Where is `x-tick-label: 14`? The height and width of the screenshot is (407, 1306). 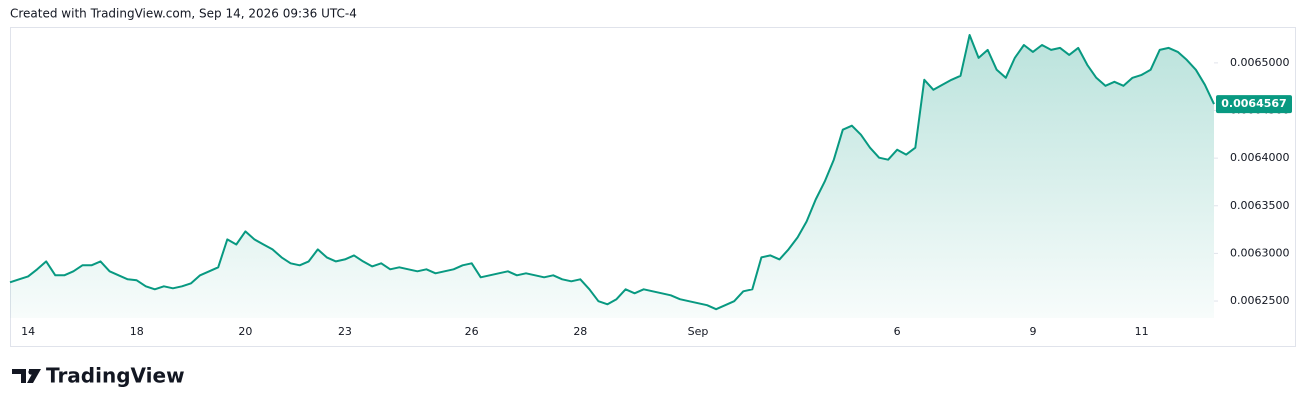 x-tick-label: 14 is located at coordinates (28, 331).